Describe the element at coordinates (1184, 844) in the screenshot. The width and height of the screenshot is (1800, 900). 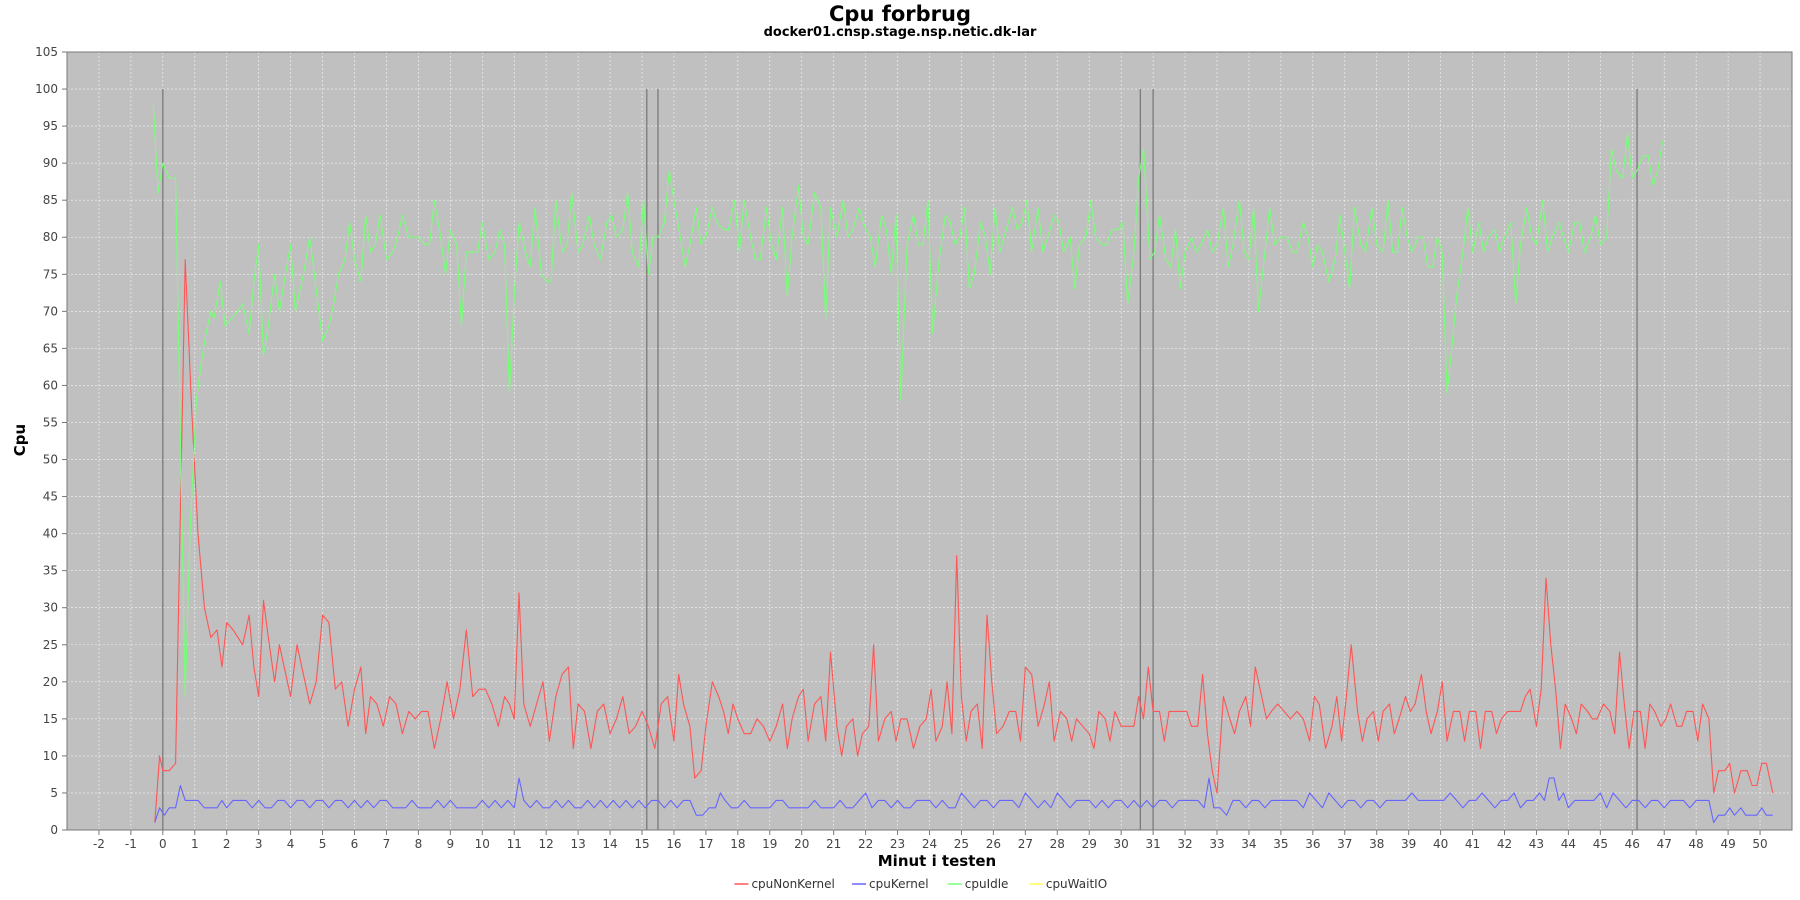
I see `x-tick-label: 32` at that location.